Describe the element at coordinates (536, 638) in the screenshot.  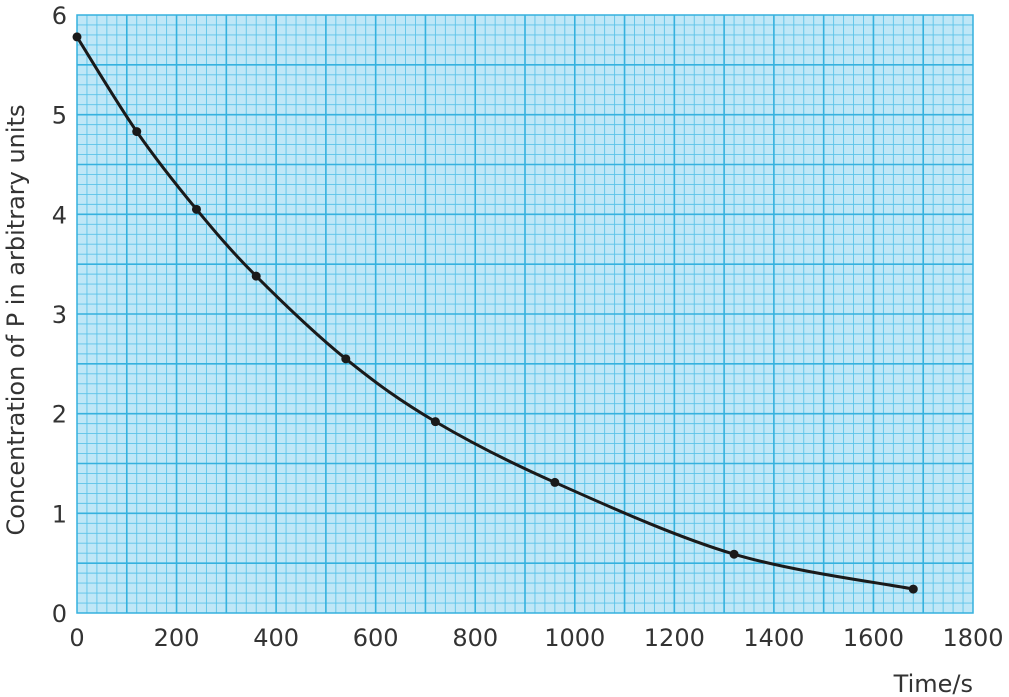
I see `x-tick-labels: 0 200 400 600 800 1000 1200 1400 1600 1800` at that location.